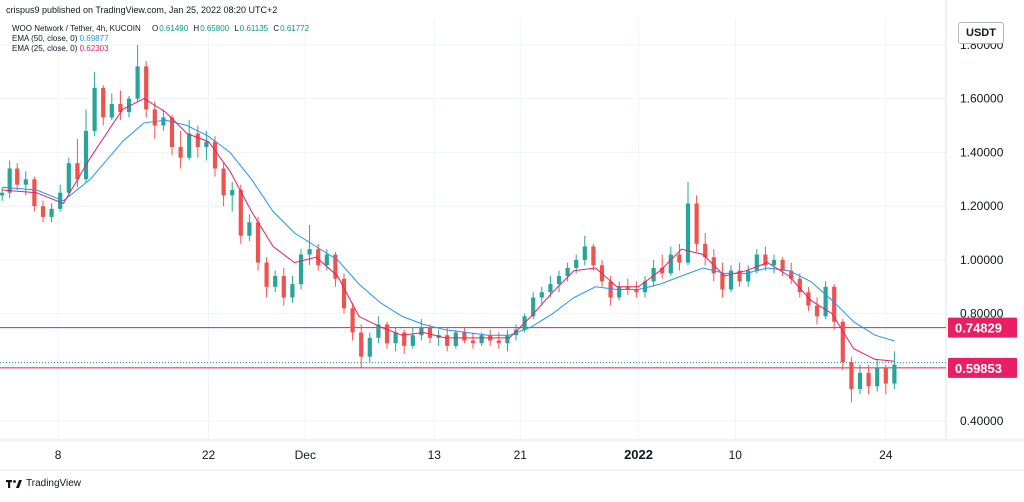  I want to click on time-tick-label: 13, so click(435, 455).